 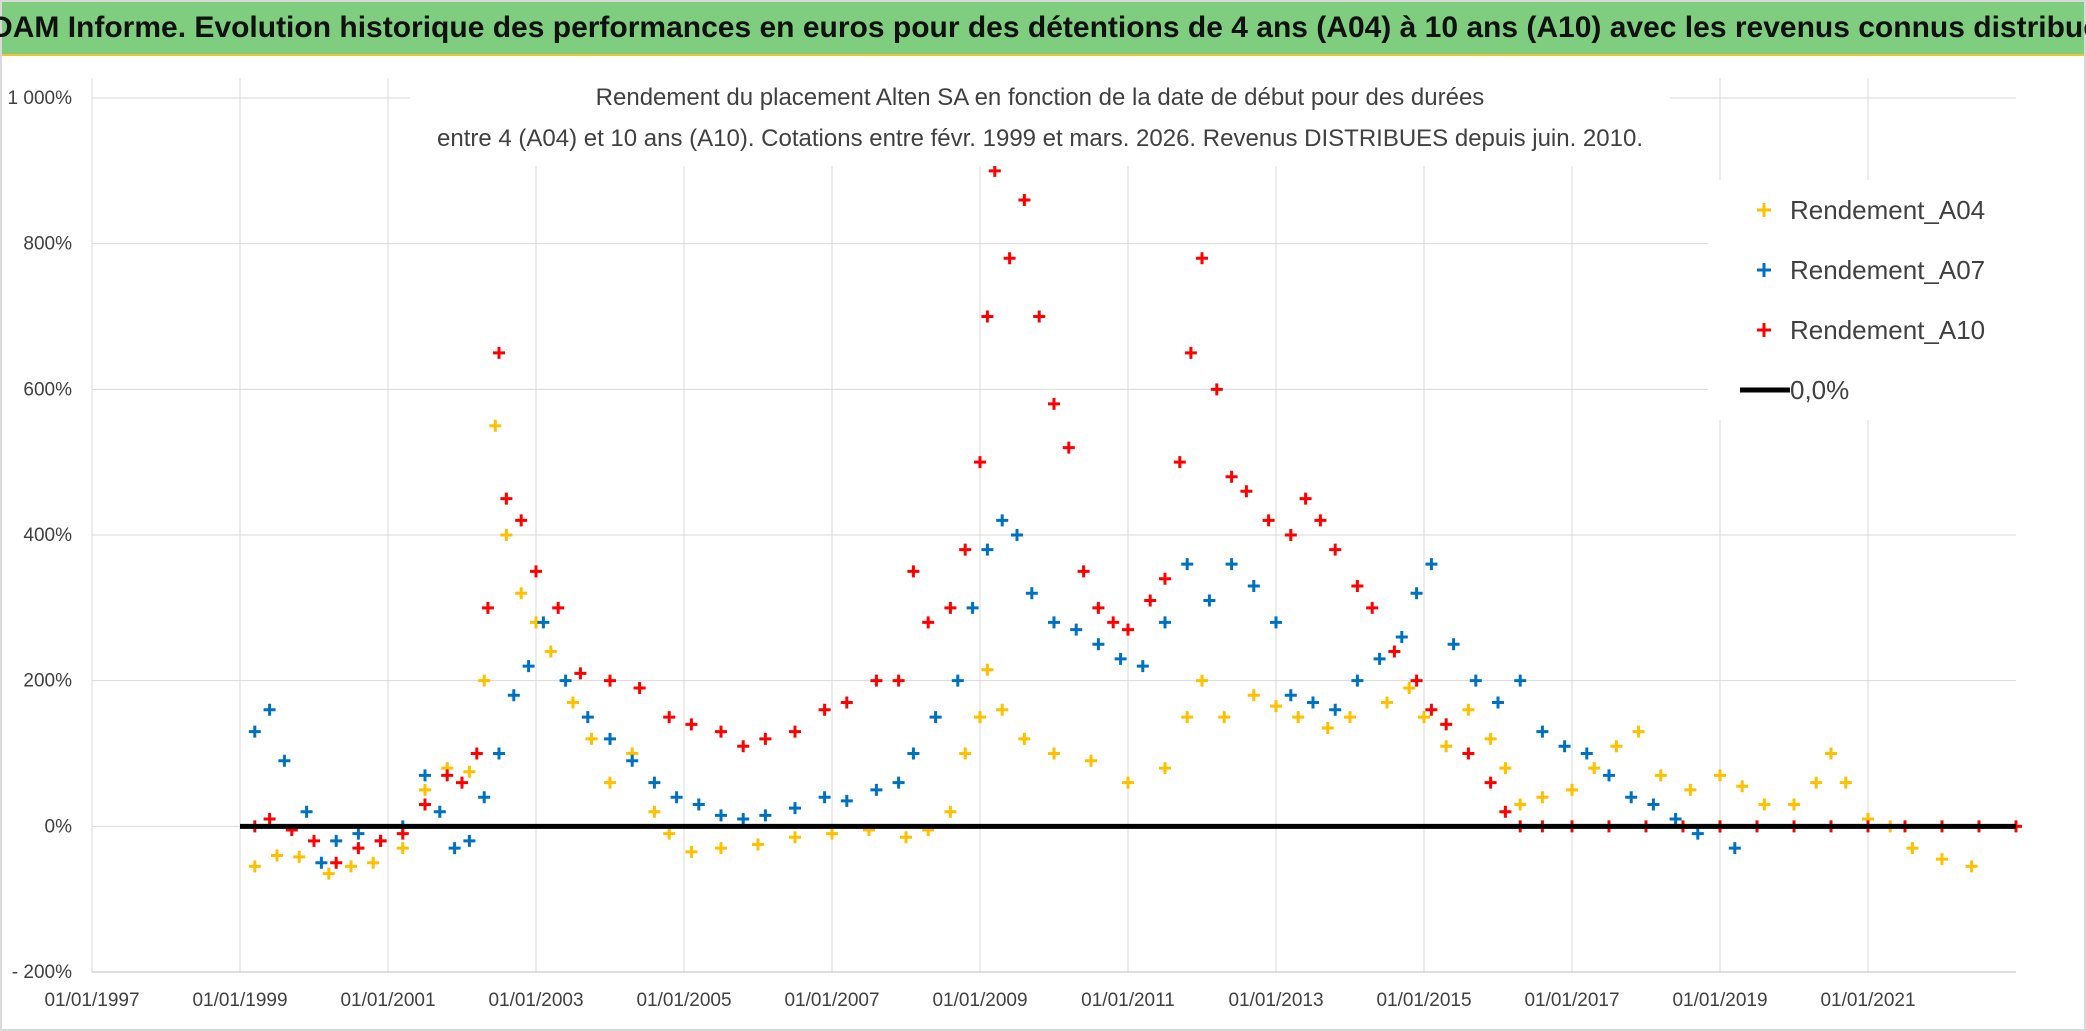 What do you see at coordinates (1887, 210) in the screenshot?
I see `legend-label-0: Rendement_A04` at bounding box center [1887, 210].